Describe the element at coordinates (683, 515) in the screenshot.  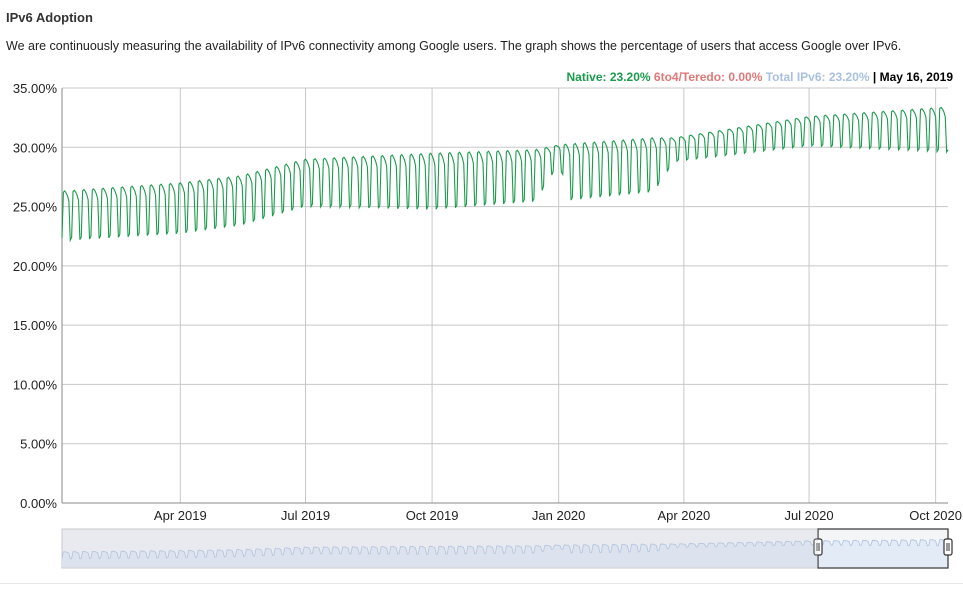
I see `x-tick-label: Apr 2020` at that location.